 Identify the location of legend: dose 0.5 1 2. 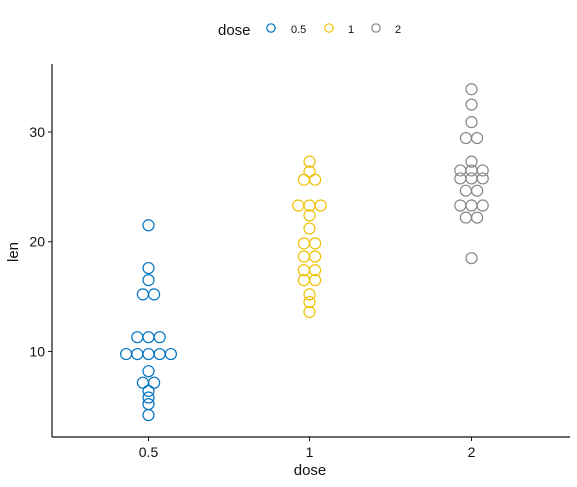
(309, 30).